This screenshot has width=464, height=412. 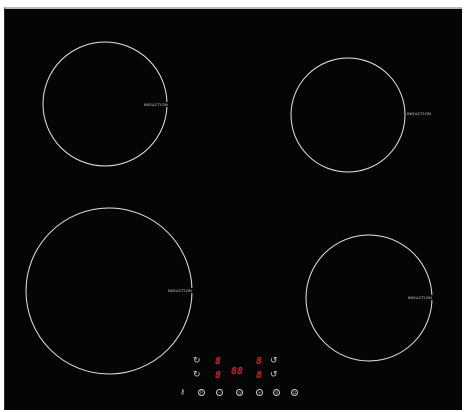 What do you see at coordinates (259, 361) in the screenshot?
I see `zone-display-top-right: 8` at bounding box center [259, 361].